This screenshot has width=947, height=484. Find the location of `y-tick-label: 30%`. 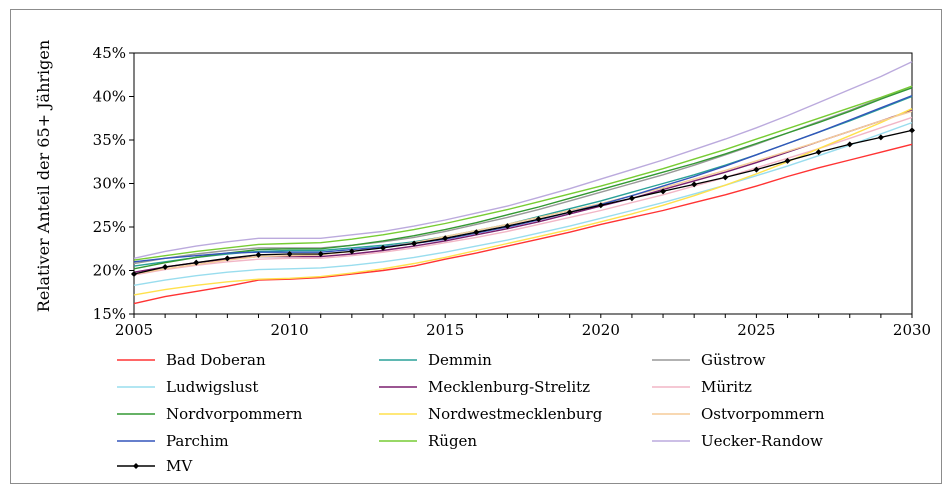

y-tick-label: 30% is located at coordinates (109, 184).